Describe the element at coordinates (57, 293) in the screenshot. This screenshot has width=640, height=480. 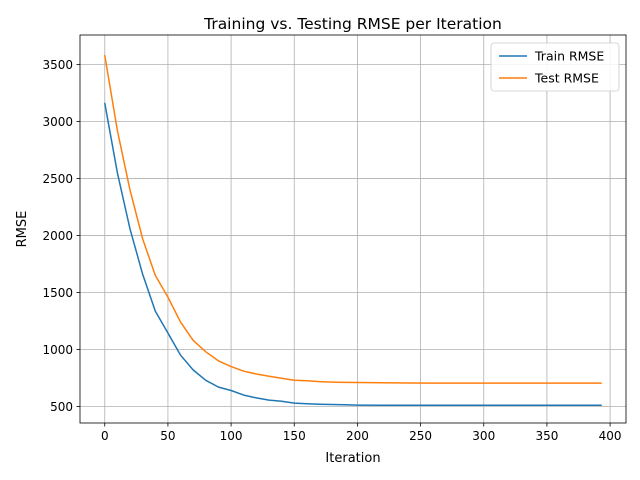
I see `y-tick-label: 1500` at that location.